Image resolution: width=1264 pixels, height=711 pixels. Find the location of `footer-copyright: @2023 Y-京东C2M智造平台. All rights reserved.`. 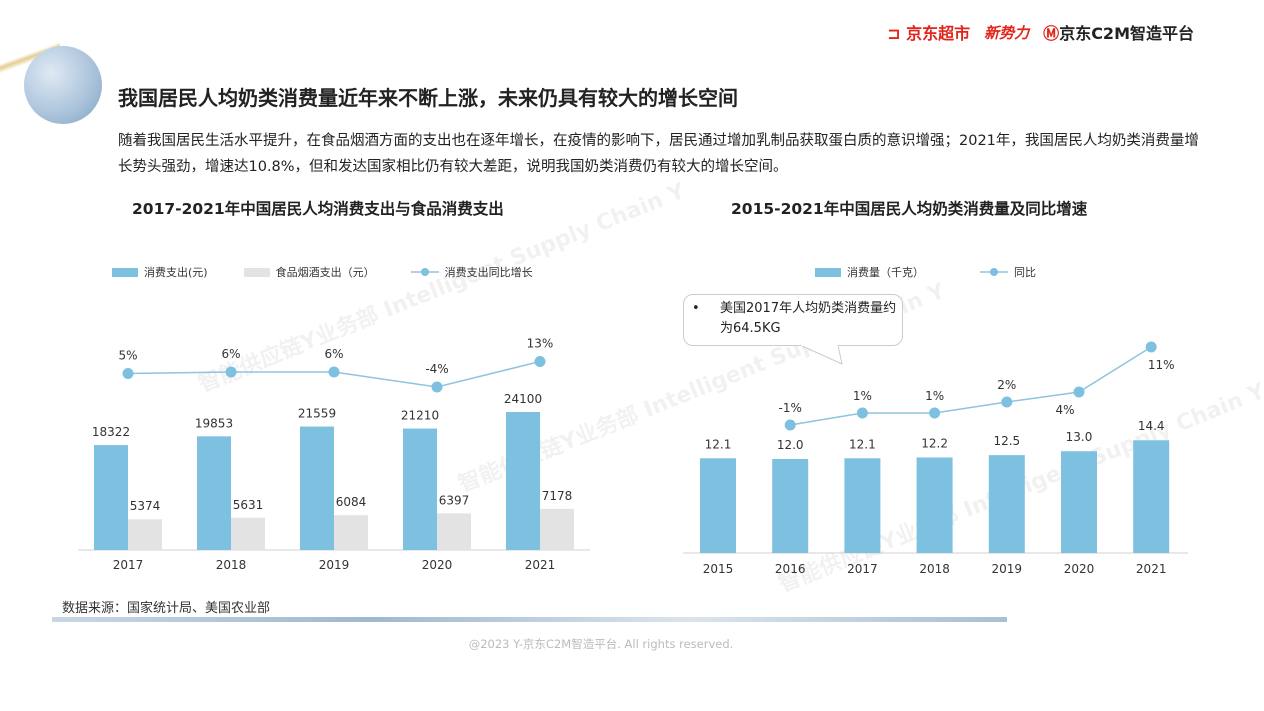

footer-copyright: @2023 Y-京东C2M智造平台. All rights reserved. is located at coordinates (601, 644).